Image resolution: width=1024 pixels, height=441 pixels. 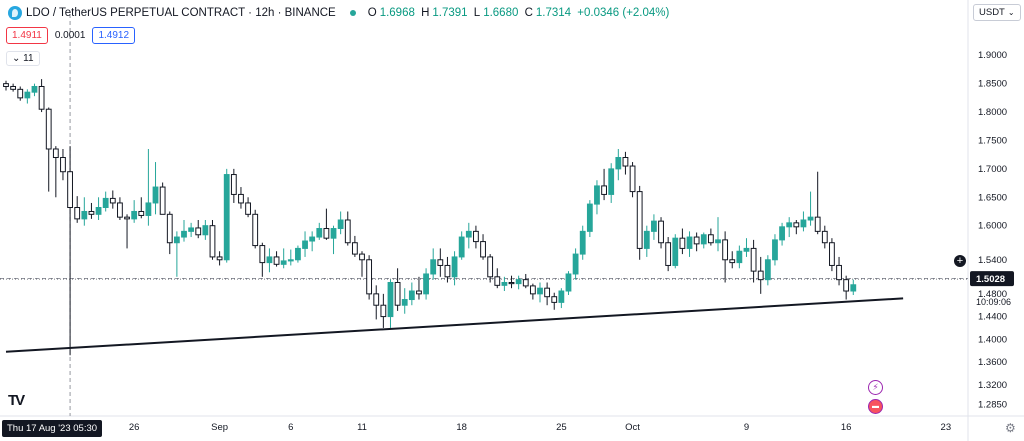 What do you see at coordinates (946, 427) in the screenshot?
I see `time-tick-label: 23` at bounding box center [946, 427].